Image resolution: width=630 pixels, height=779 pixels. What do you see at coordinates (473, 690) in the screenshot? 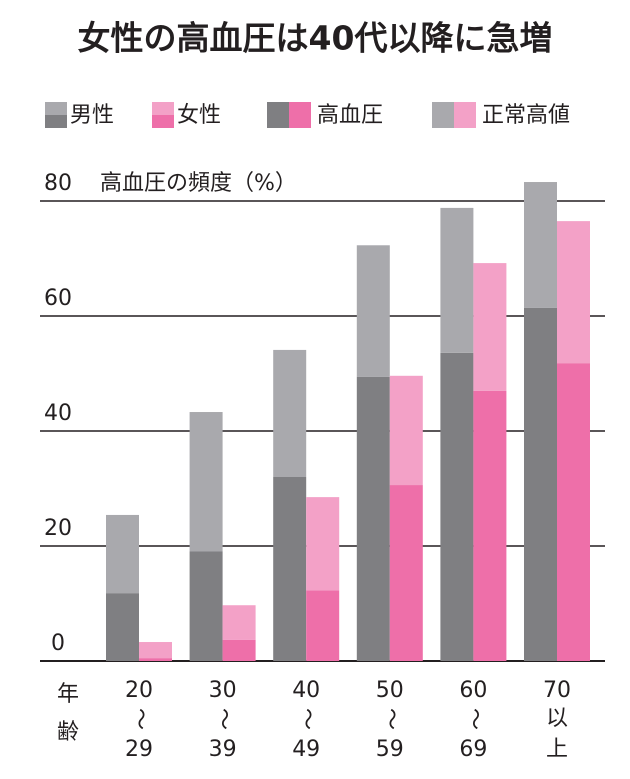
I see `x-tick-label: 60` at bounding box center [473, 690].